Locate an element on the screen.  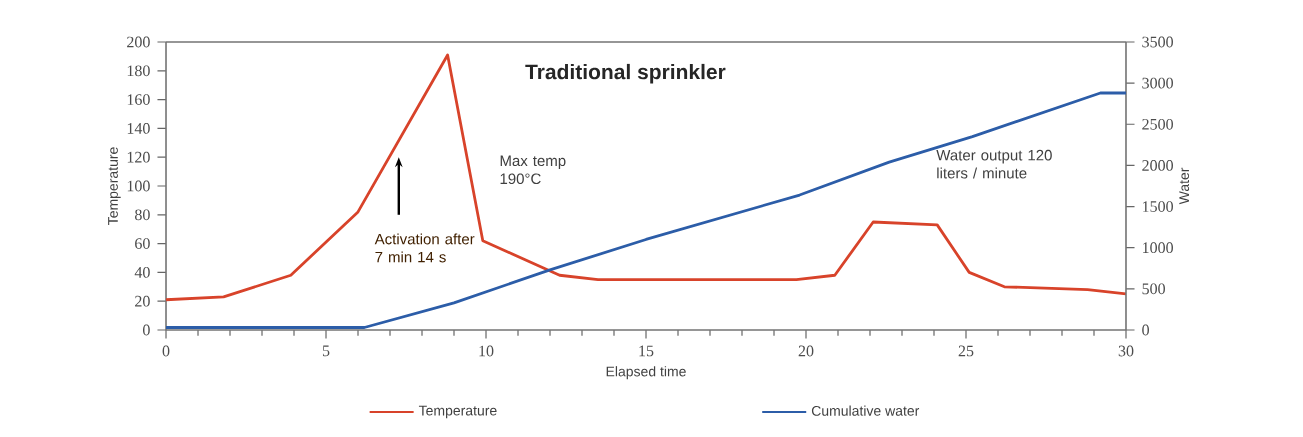
annotation: Max temp 190°C is located at coordinates (533, 170).